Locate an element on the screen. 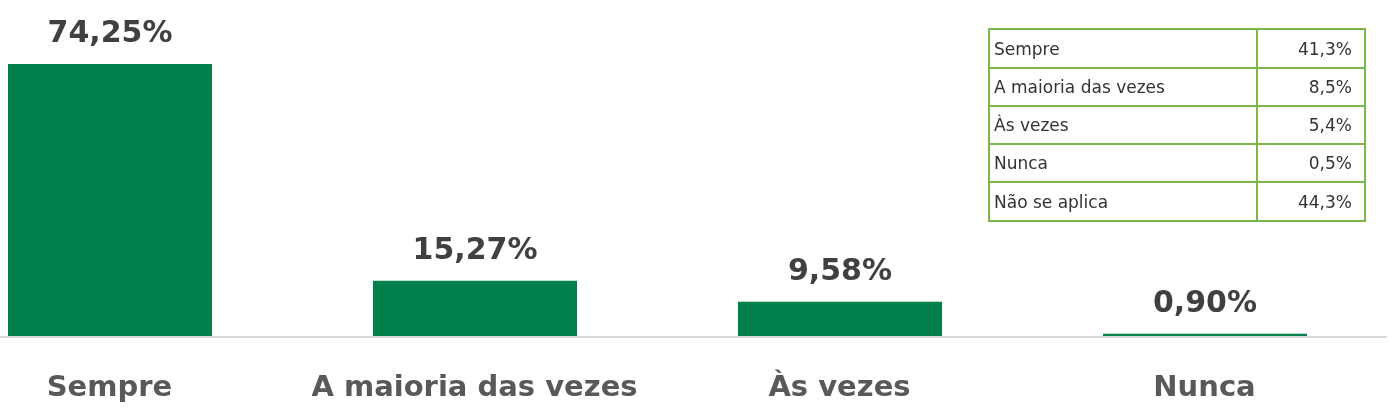  x-tick-label: Nunca is located at coordinates (1204, 385).